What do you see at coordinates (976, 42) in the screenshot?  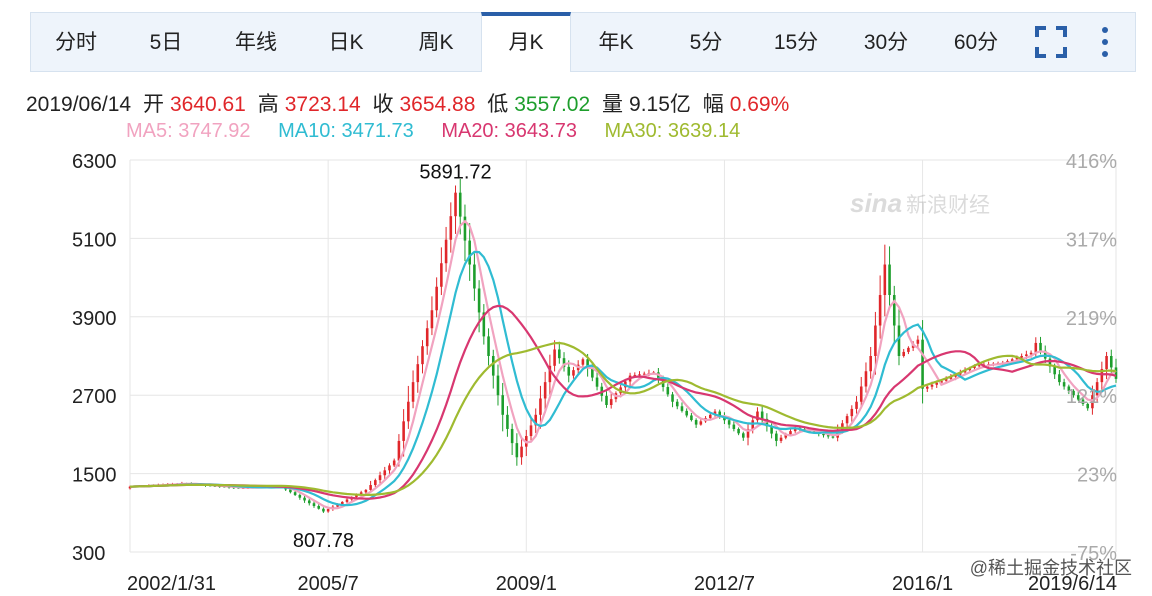 I see `tab-60min: 60分` at bounding box center [976, 42].